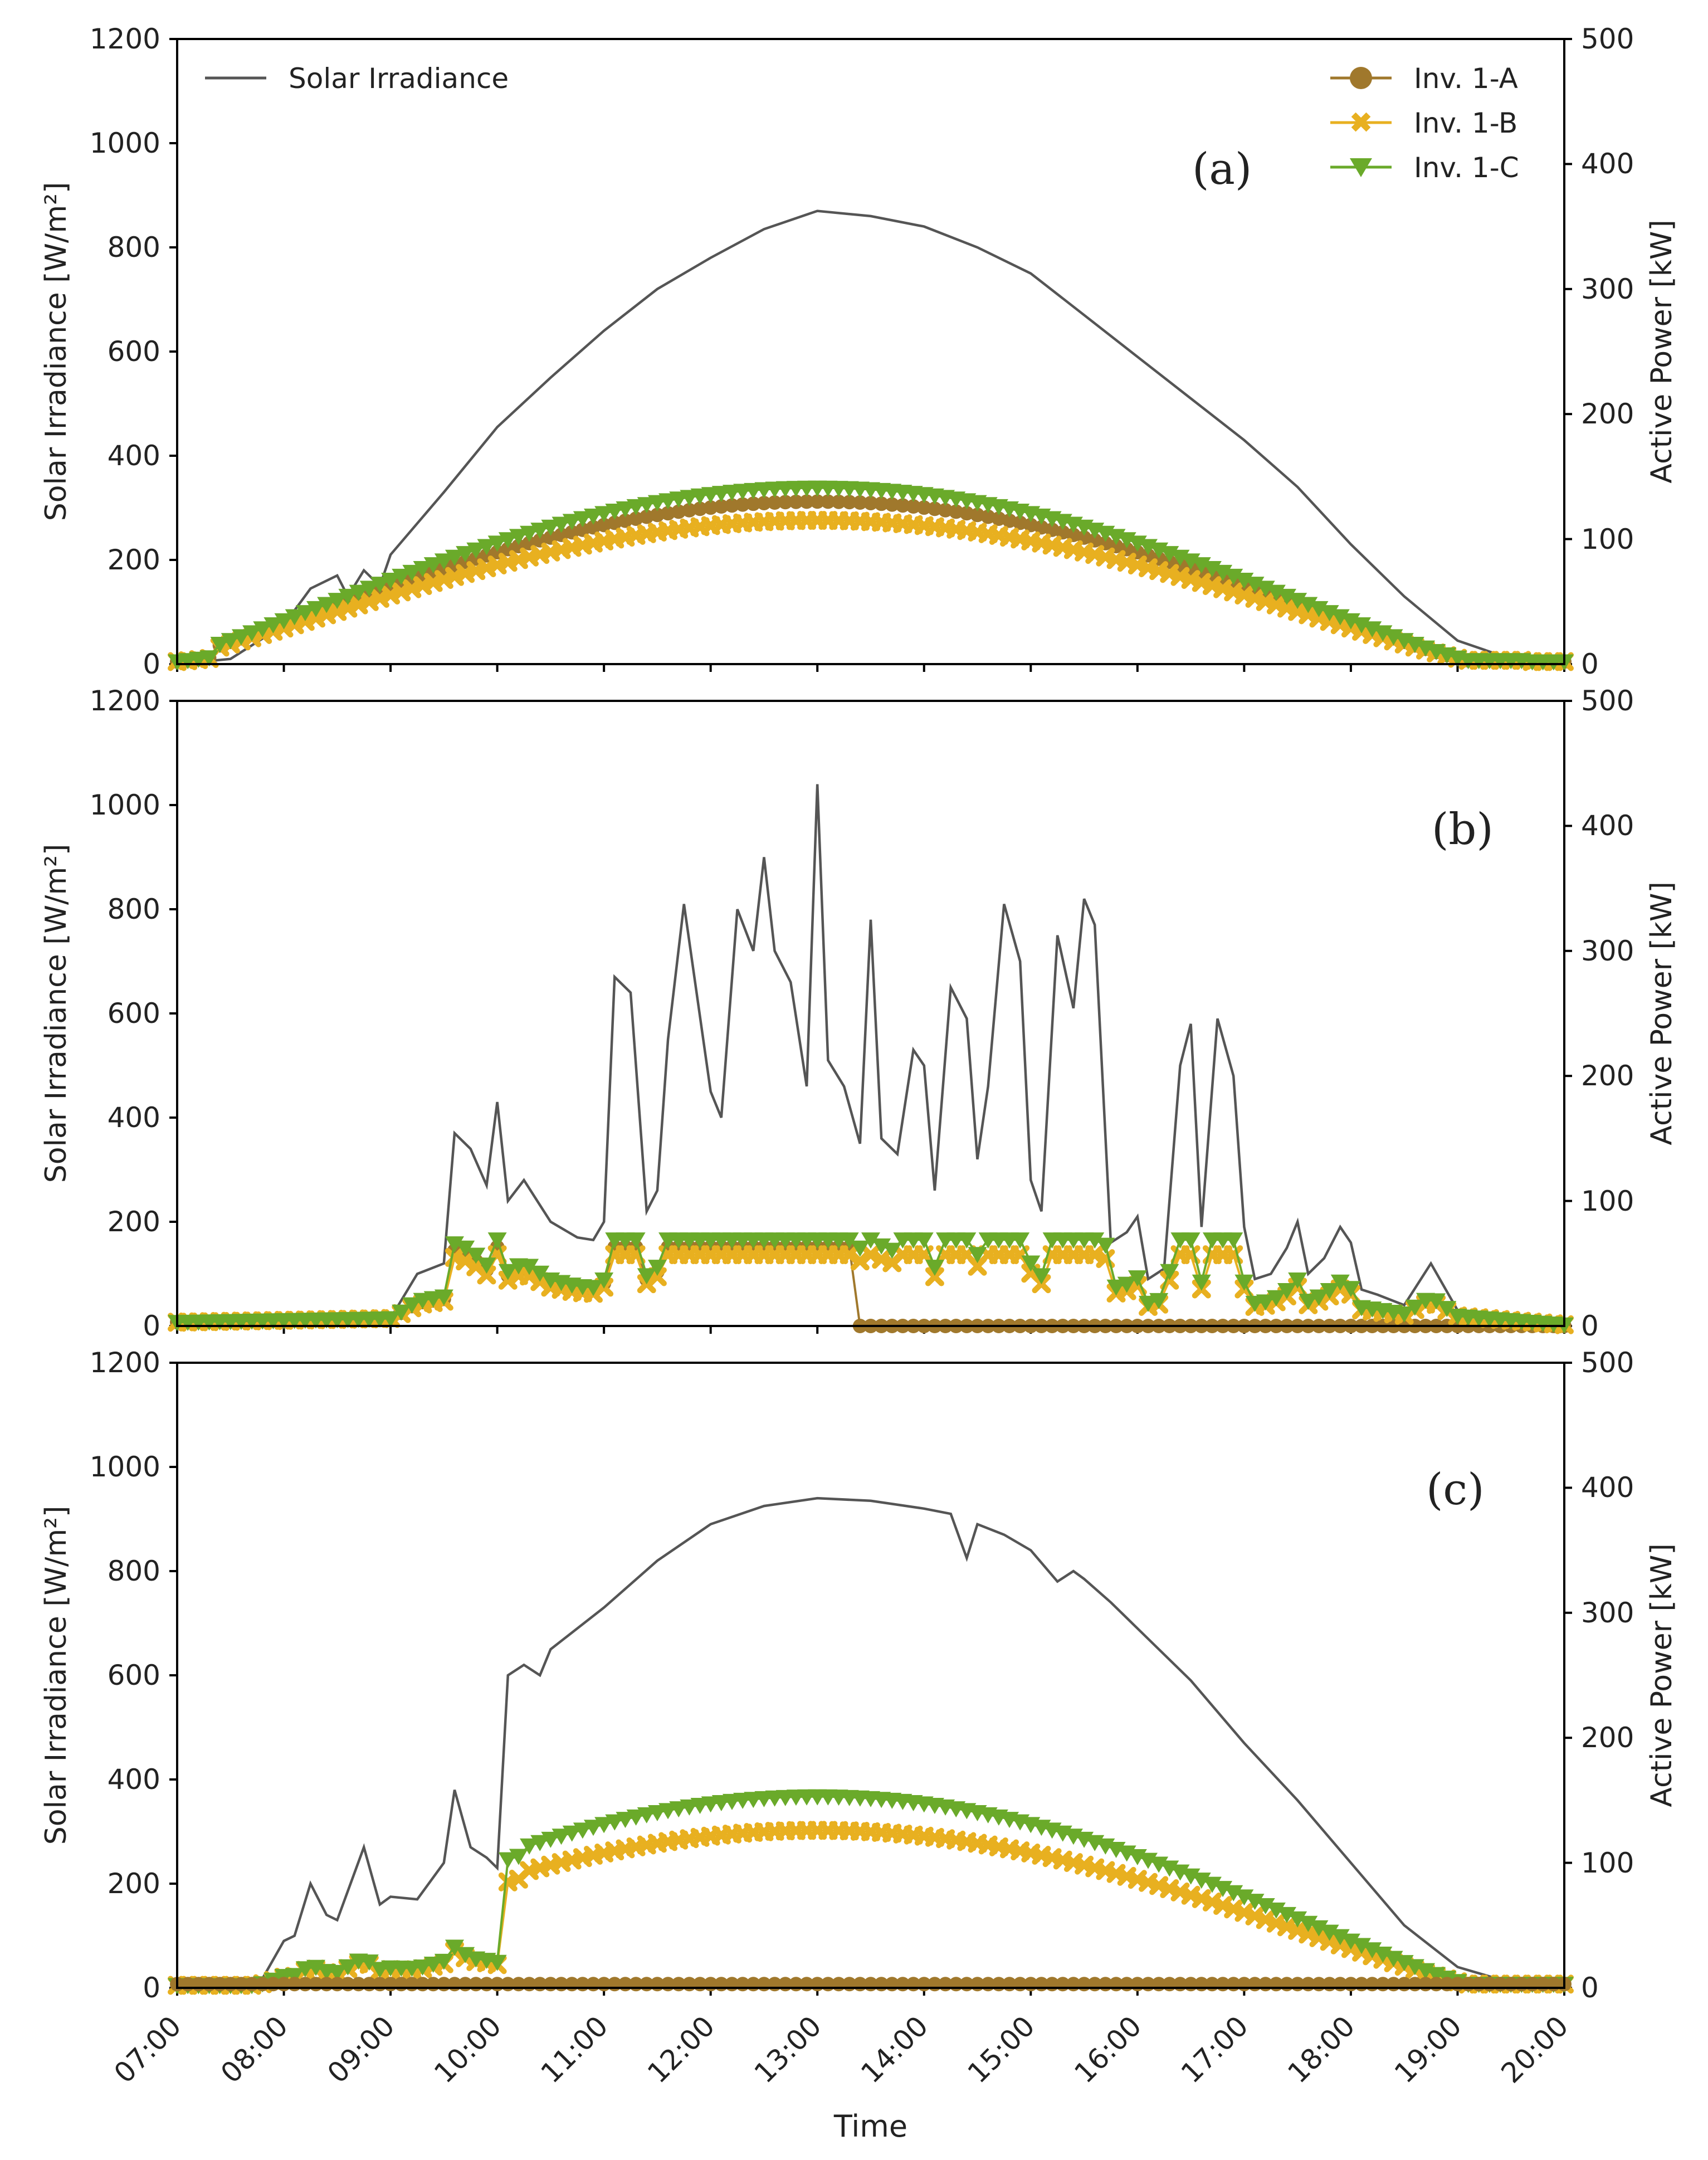  I want to click on panel-label-a: (a), so click(1222, 169).